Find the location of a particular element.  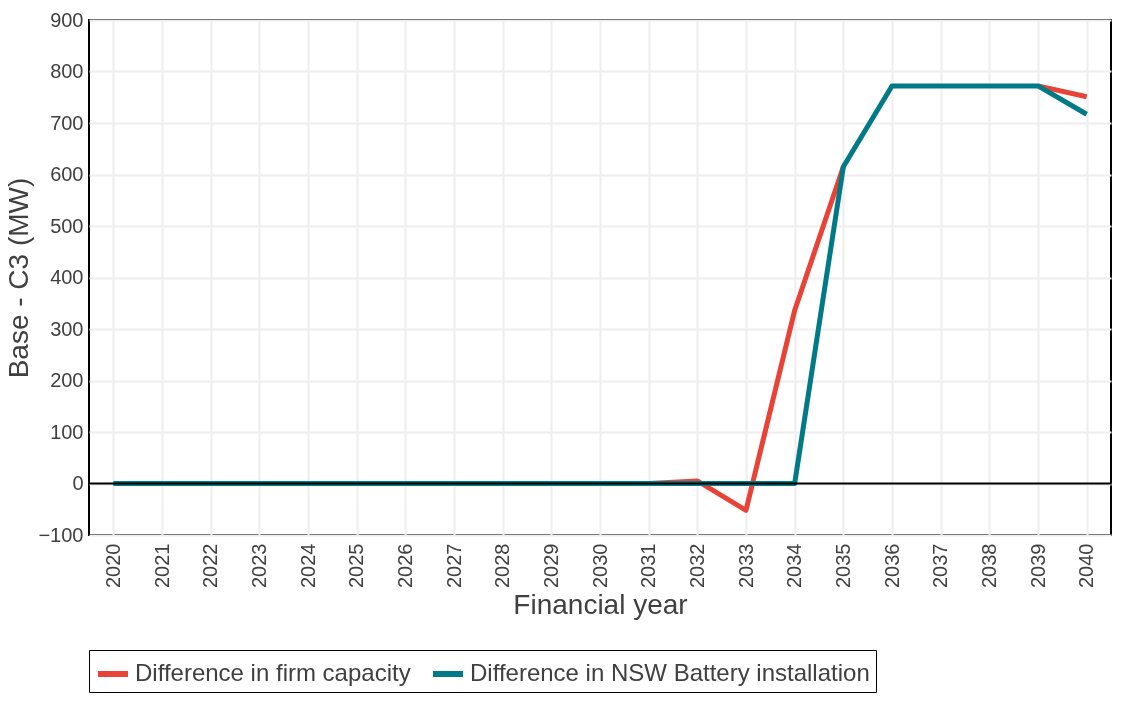

x-tick-label: 2036 is located at coordinates (891, 565).